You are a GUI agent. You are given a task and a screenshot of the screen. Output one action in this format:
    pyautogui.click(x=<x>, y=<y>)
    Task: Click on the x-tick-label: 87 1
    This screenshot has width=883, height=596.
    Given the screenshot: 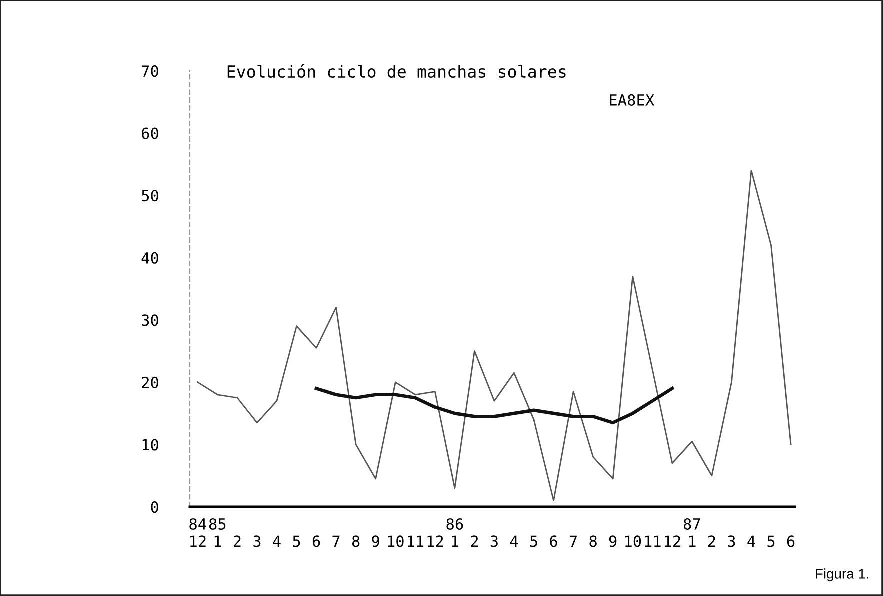 What is the action you would take?
    pyautogui.click(x=692, y=533)
    